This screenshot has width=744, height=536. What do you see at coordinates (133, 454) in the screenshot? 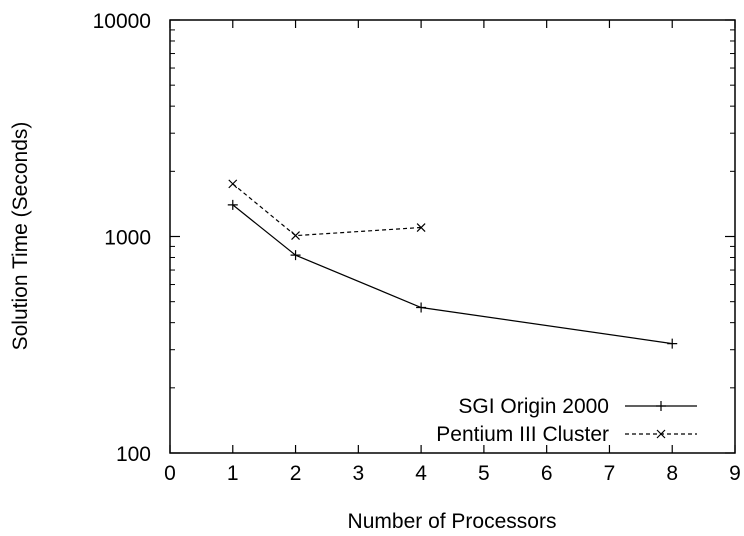
I see `y-tick-label: 100` at bounding box center [133, 454].